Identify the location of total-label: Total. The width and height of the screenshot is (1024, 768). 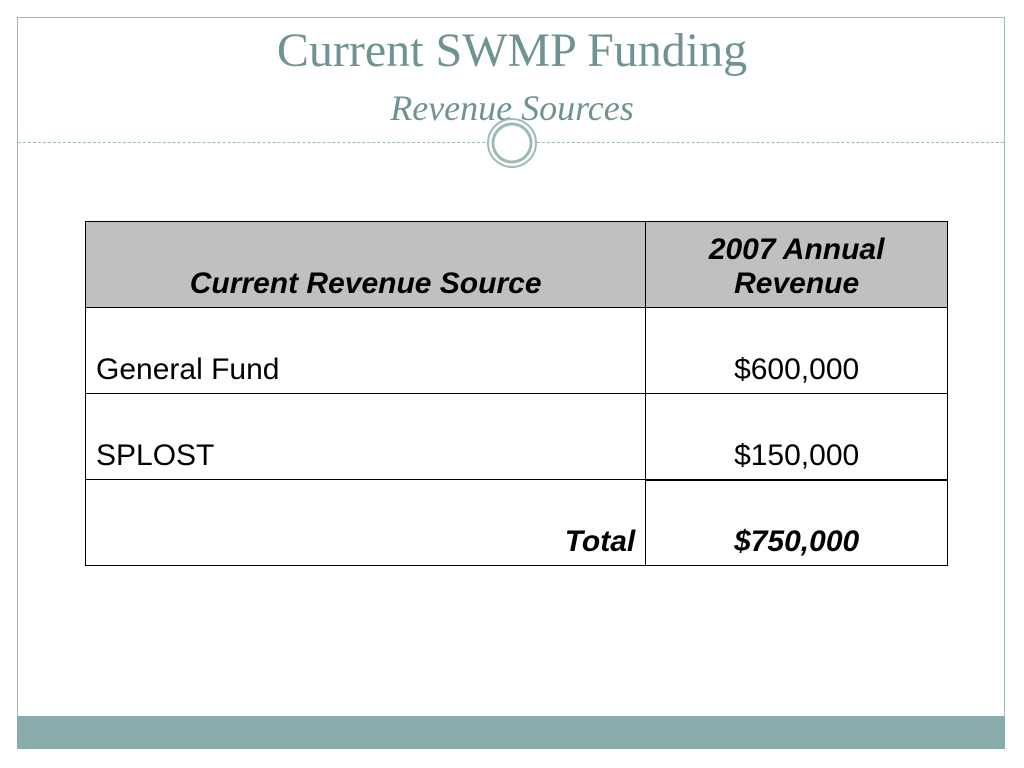
(365, 522).